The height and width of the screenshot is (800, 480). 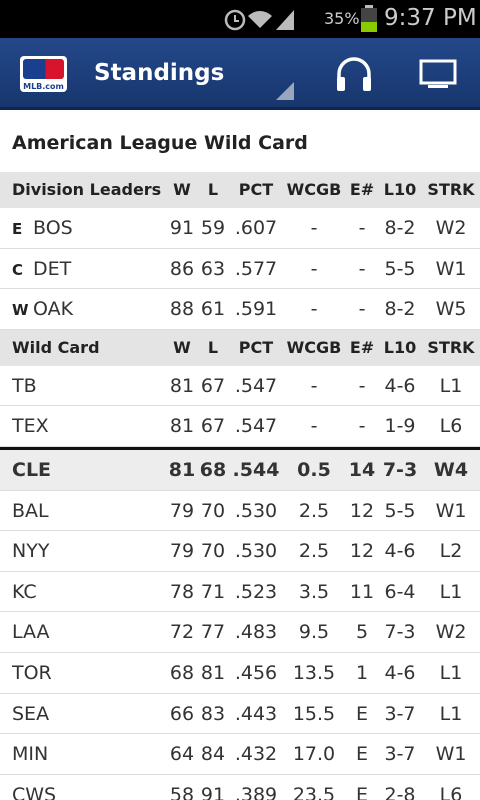 I want to click on team-name: MIN, so click(x=30, y=754).